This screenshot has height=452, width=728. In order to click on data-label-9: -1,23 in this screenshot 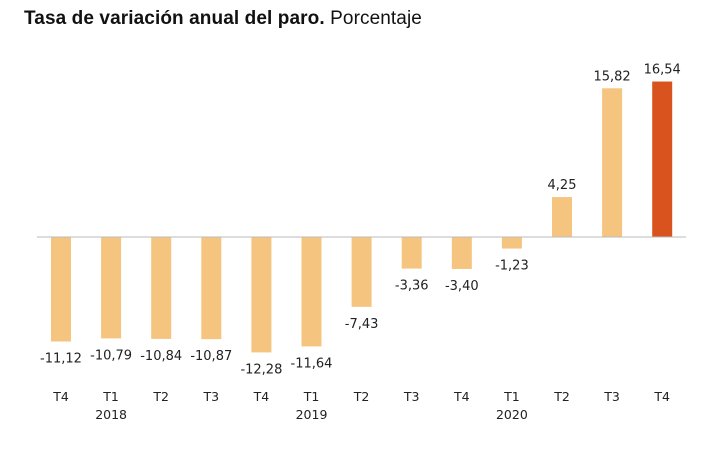, I will do `click(512, 266)`.